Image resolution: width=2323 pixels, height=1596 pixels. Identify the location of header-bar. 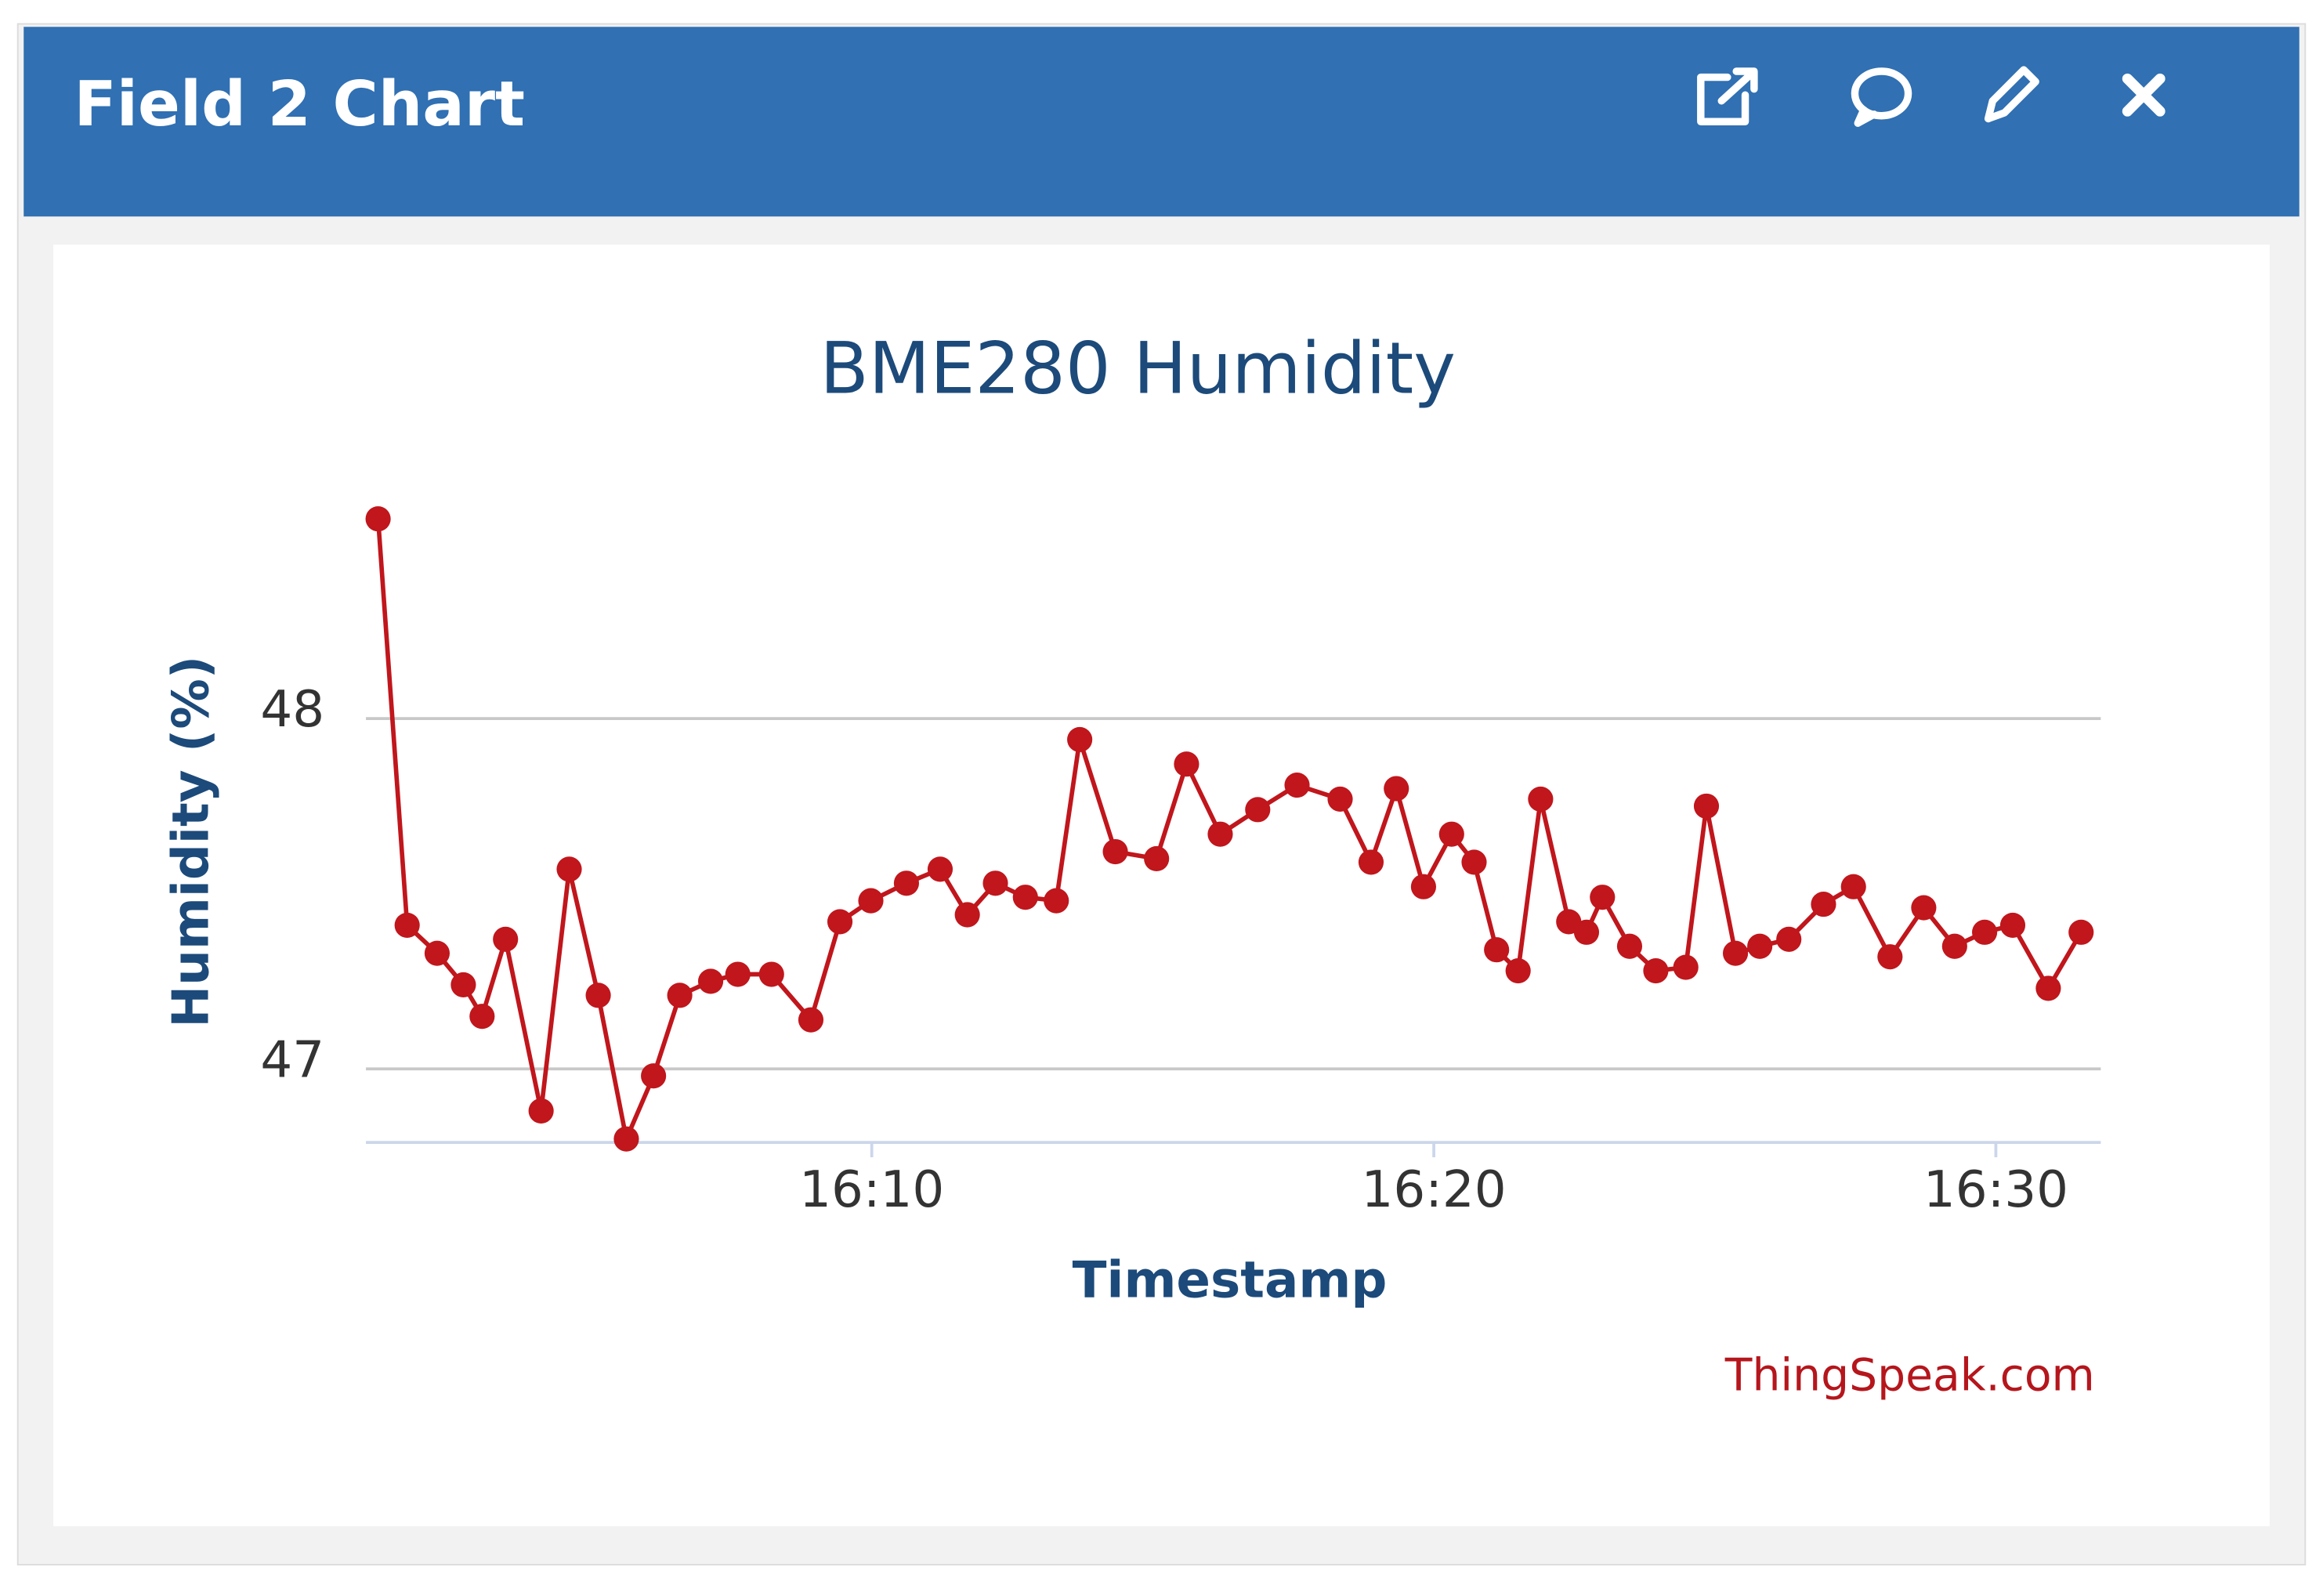
(1161, 122).